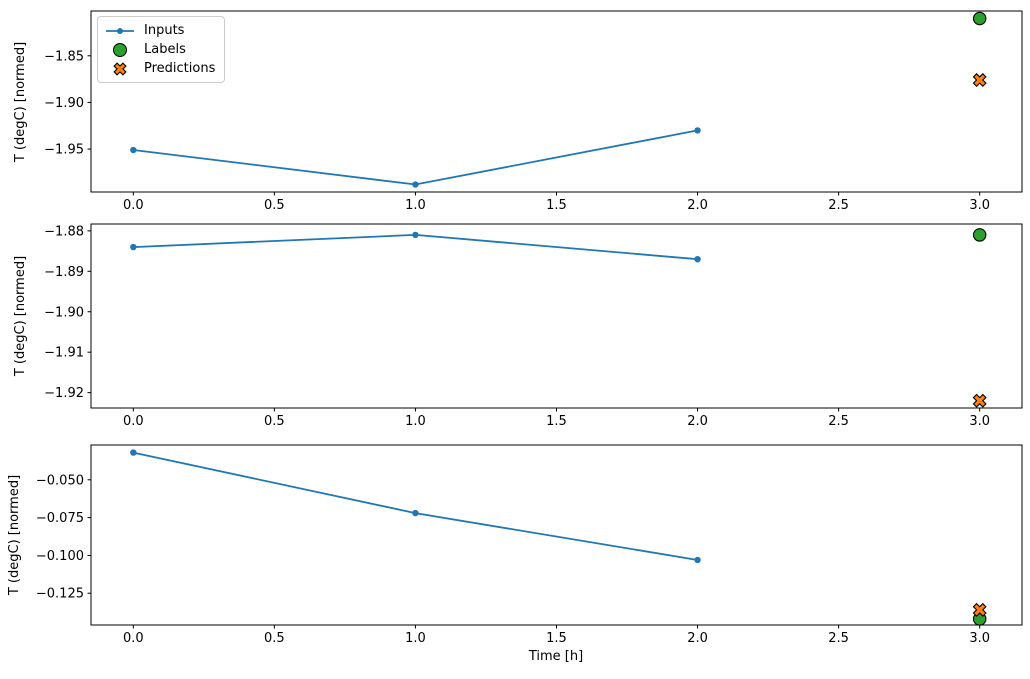  I want to click on x-axis-label: Time [h], so click(556, 656).